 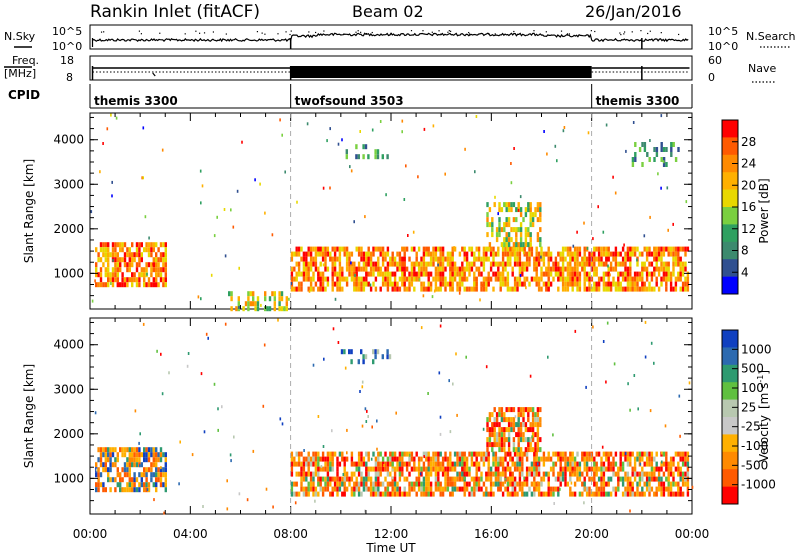 I want to click on nsky-tick-top: 10^5, so click(x=67, y=31).